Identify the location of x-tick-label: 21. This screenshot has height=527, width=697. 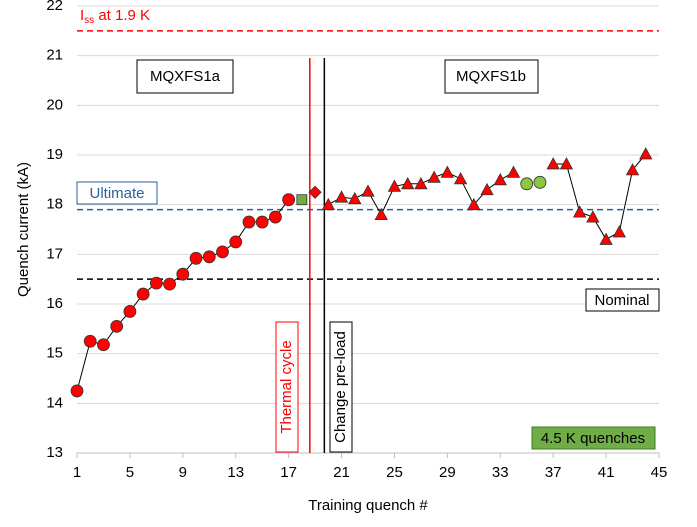
(341, 472).